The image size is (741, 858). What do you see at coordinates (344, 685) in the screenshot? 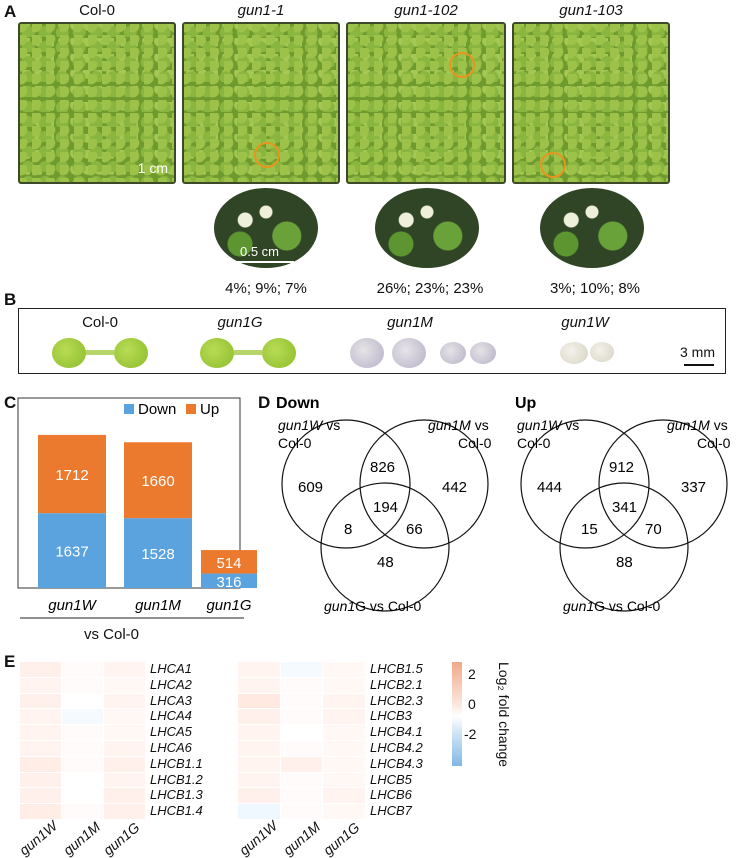
I see `heatmap-right-cell-LHCB2.1-gun1G` at bounding box center [344, 685].